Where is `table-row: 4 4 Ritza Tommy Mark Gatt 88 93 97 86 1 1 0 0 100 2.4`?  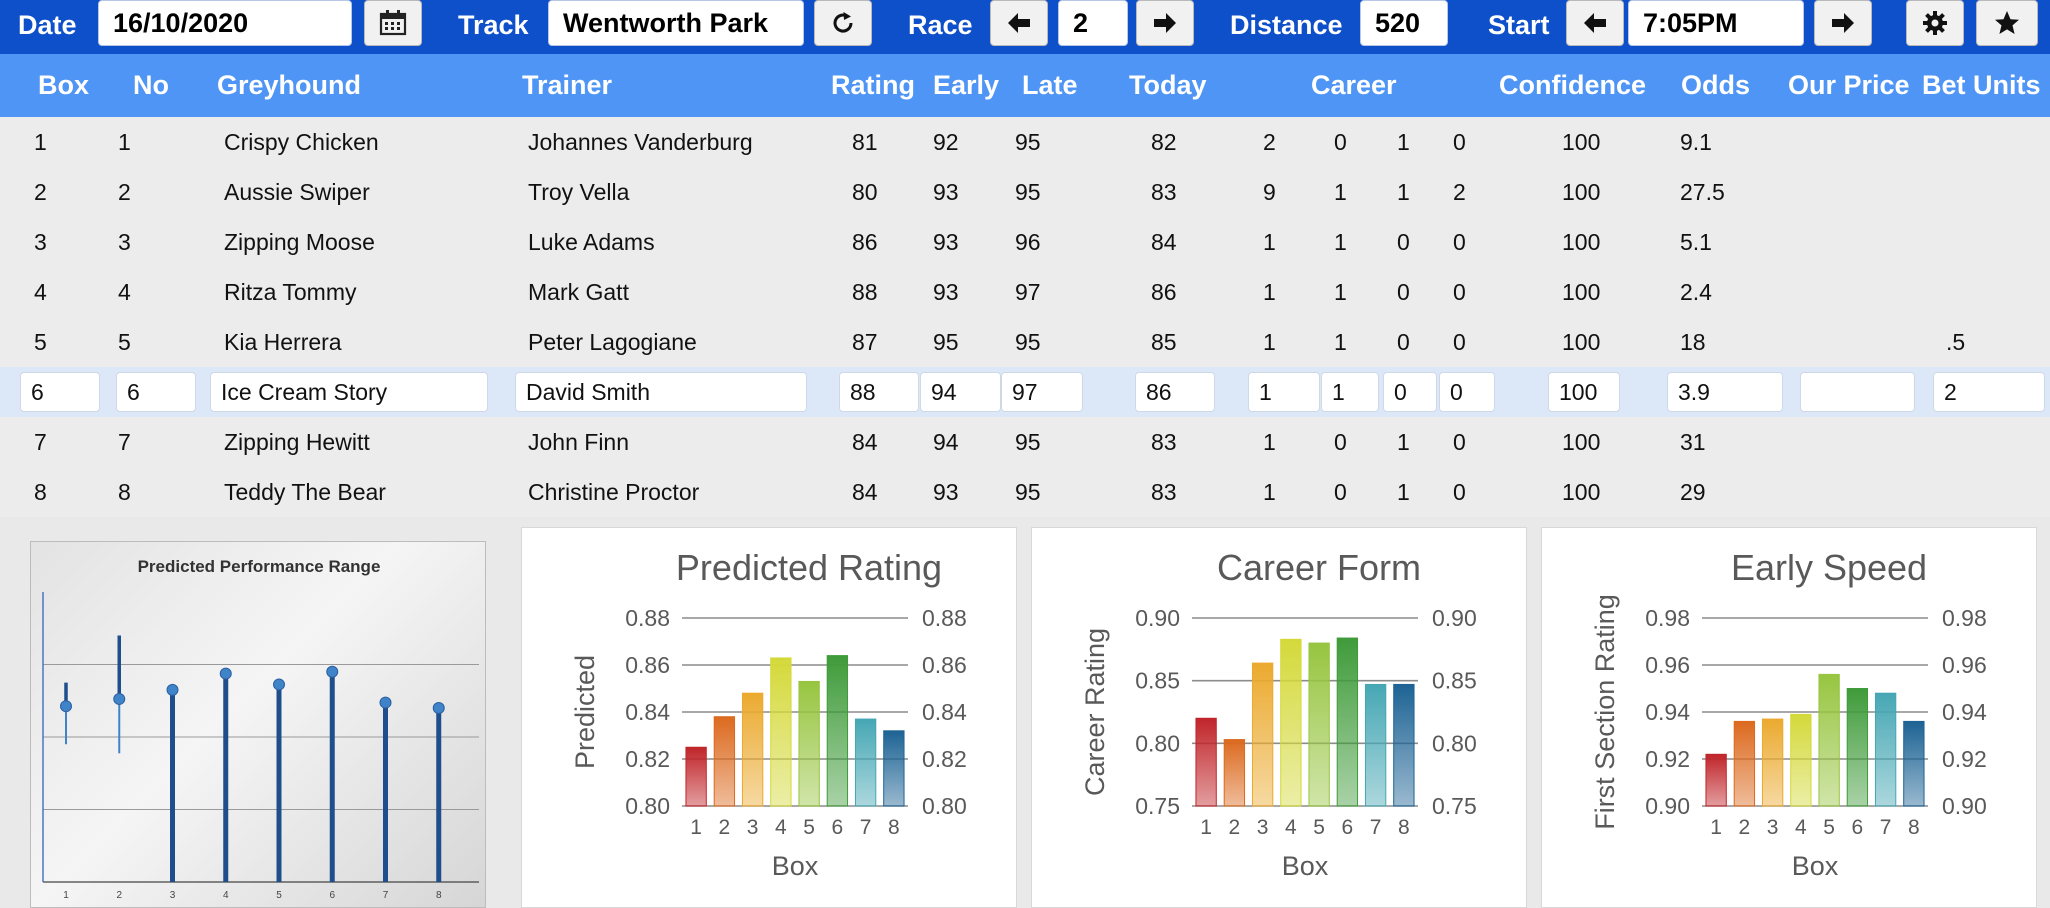
table-row: 4 4 Ritza Tommy Mark Gatt 88 93 97 86 1 1 0 0 100 2.4 is located at coordinates (1025, 292).